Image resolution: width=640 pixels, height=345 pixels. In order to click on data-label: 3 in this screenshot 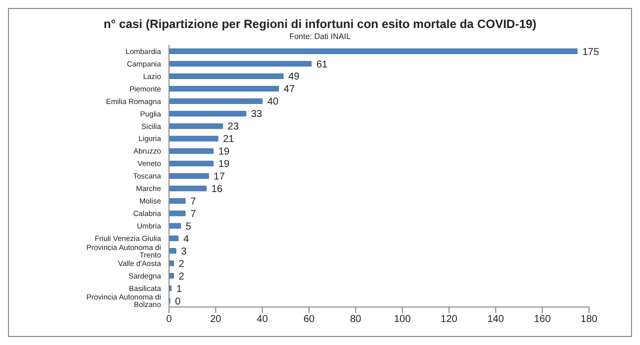, I will do `click(184, 252)`.